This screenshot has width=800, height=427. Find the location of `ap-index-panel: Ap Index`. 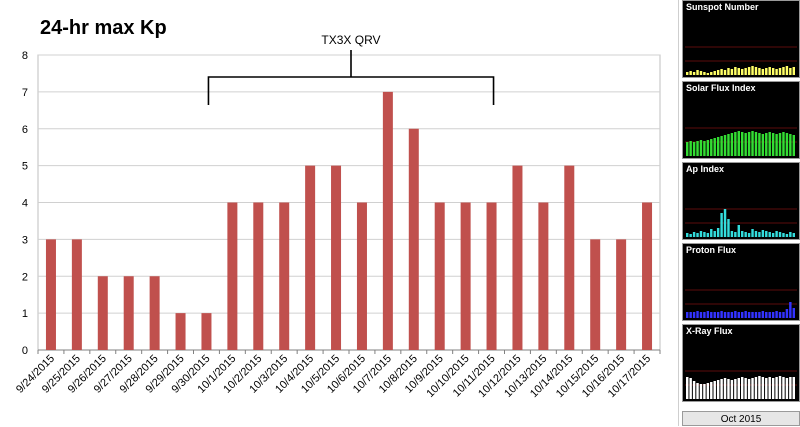

ap-index-panel: Ap Index is located at coordinates (741, 201).